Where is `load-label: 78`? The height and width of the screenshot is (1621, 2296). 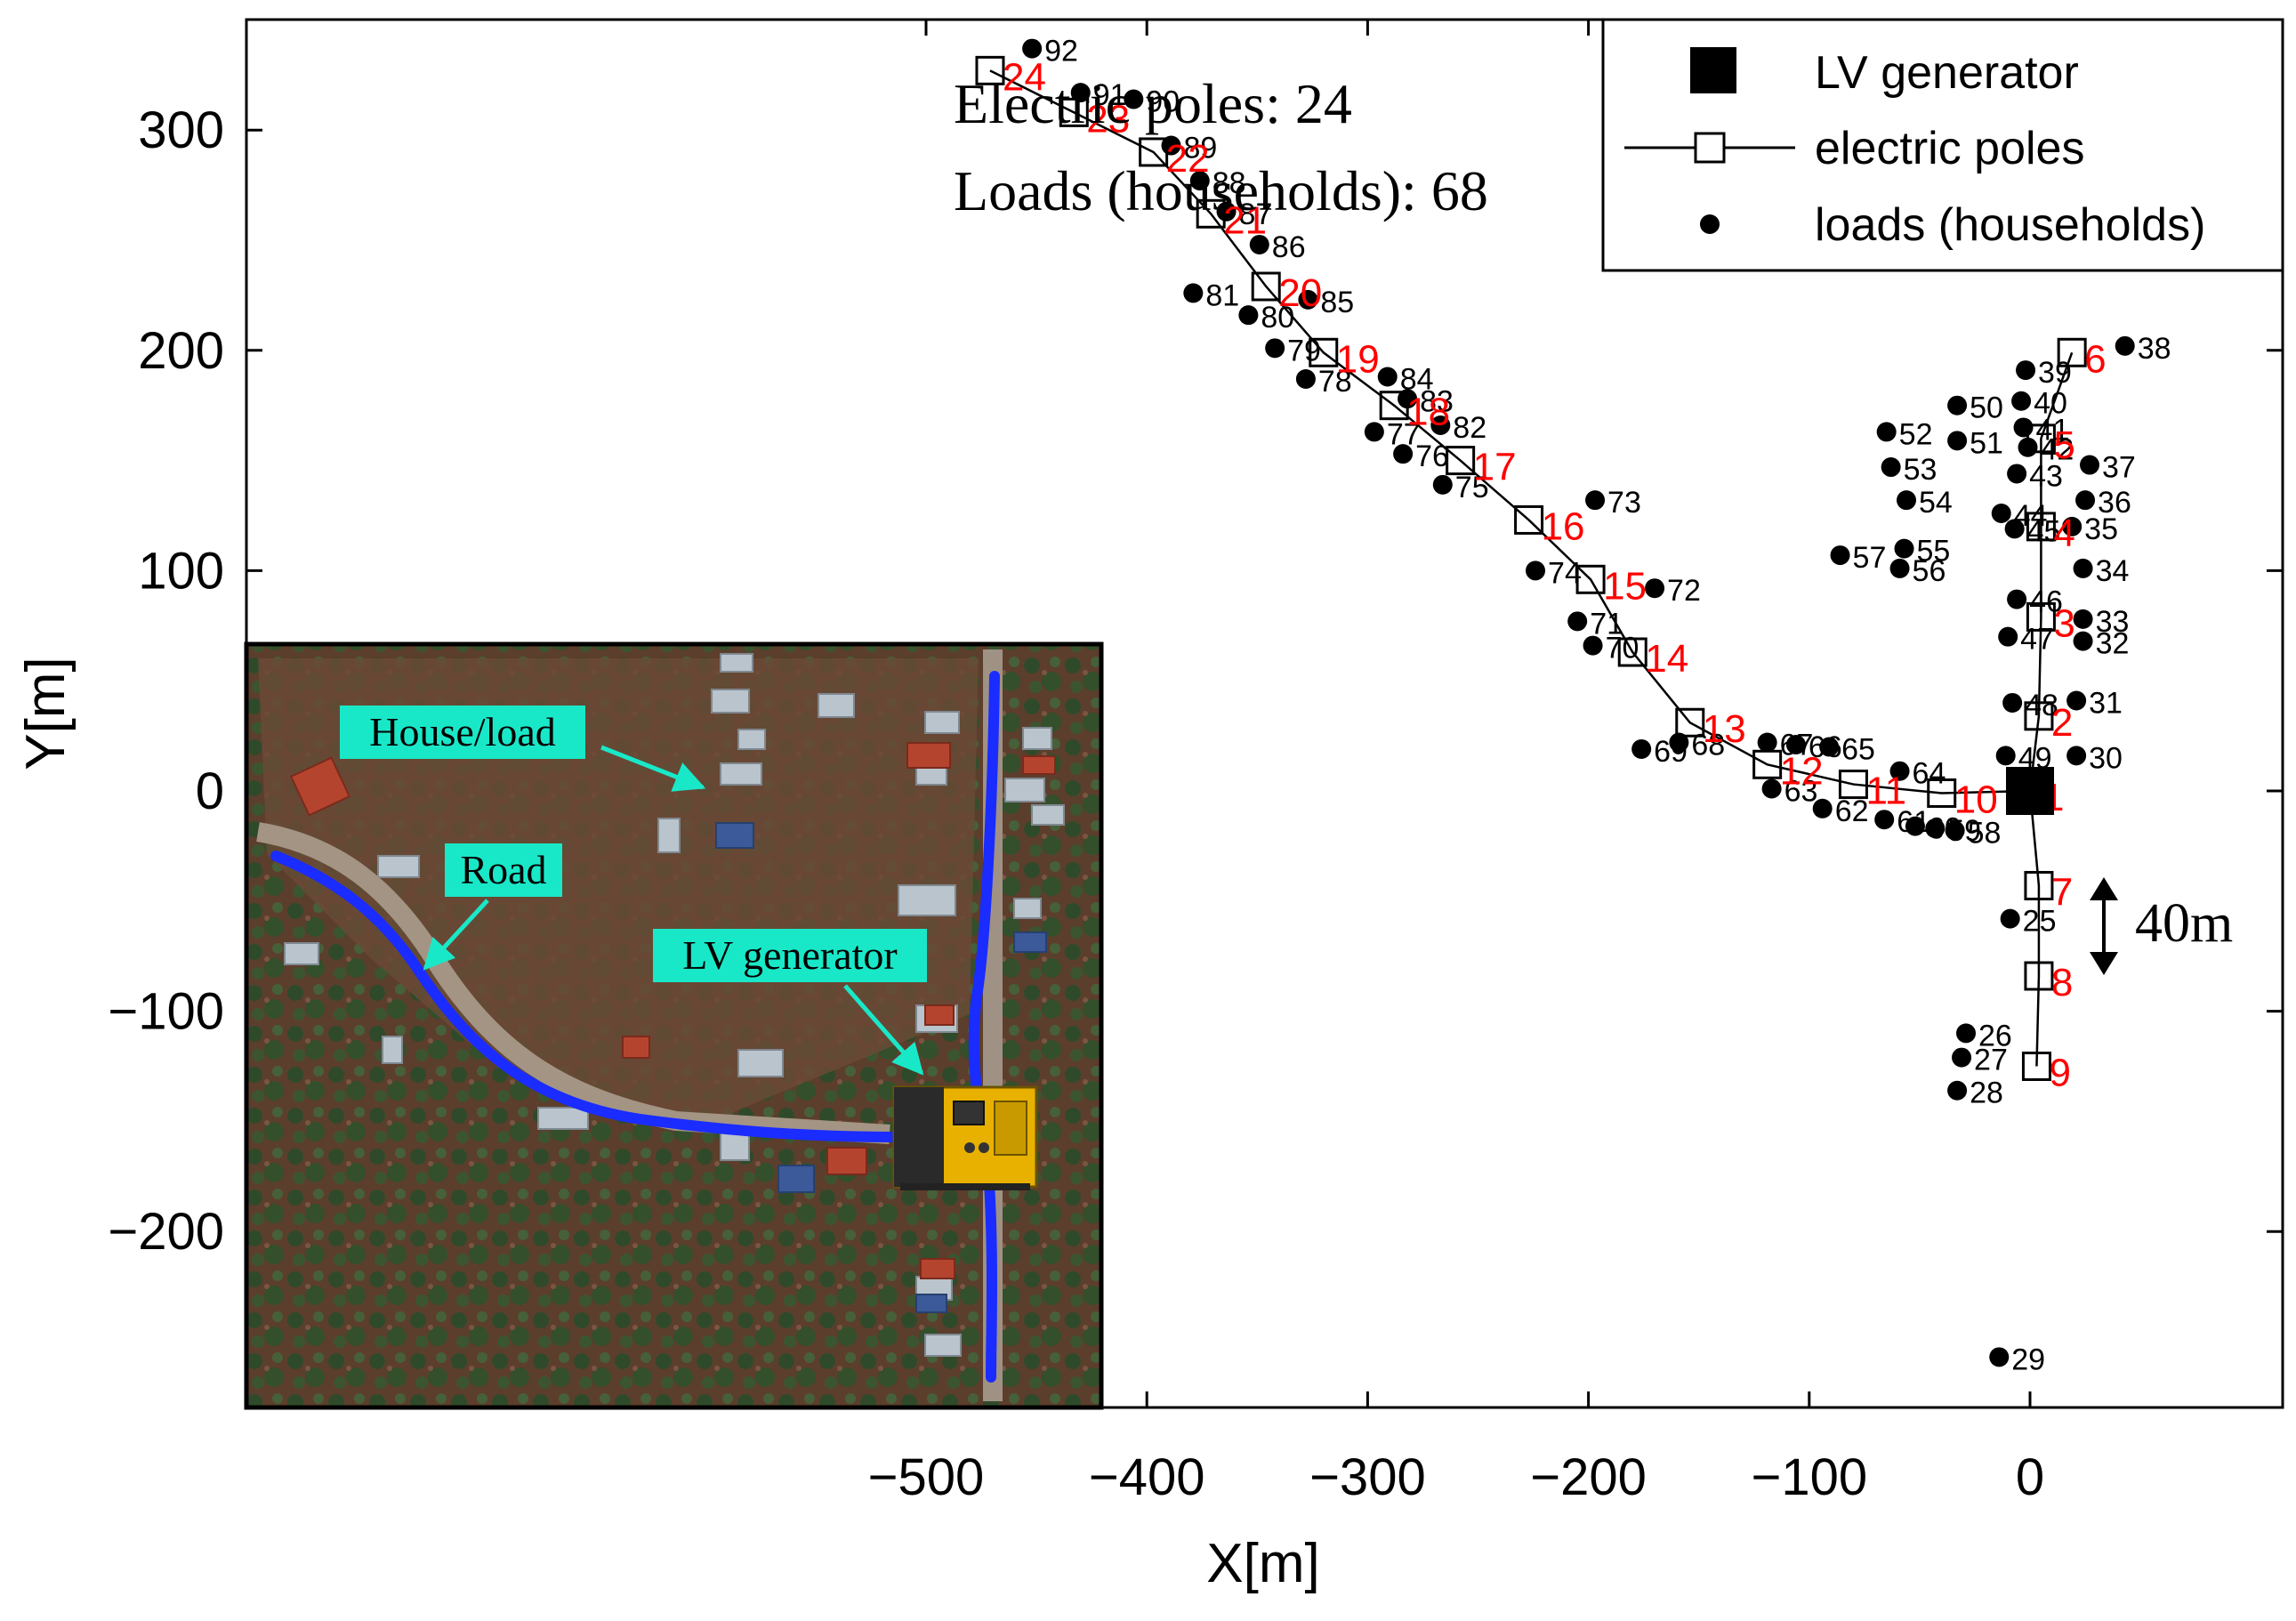
load-label: 78 is located at coordinates (1335, 382).